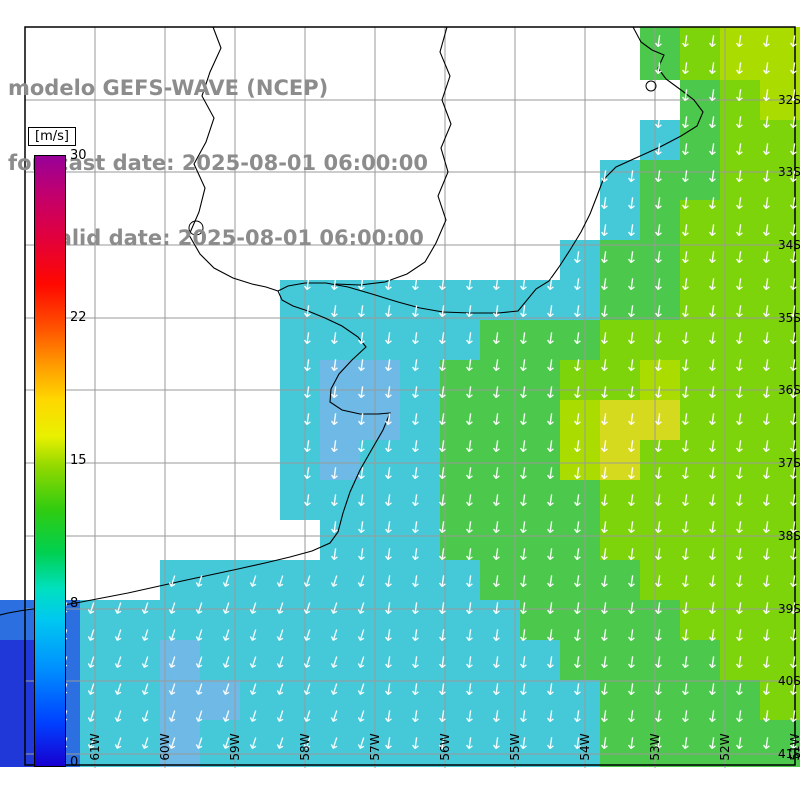 The height and width of the screenshot is (800, 800). Describe the element at coordinates (78, 317) in the screenshot. I see `colorbar-tick: 22` at that location.